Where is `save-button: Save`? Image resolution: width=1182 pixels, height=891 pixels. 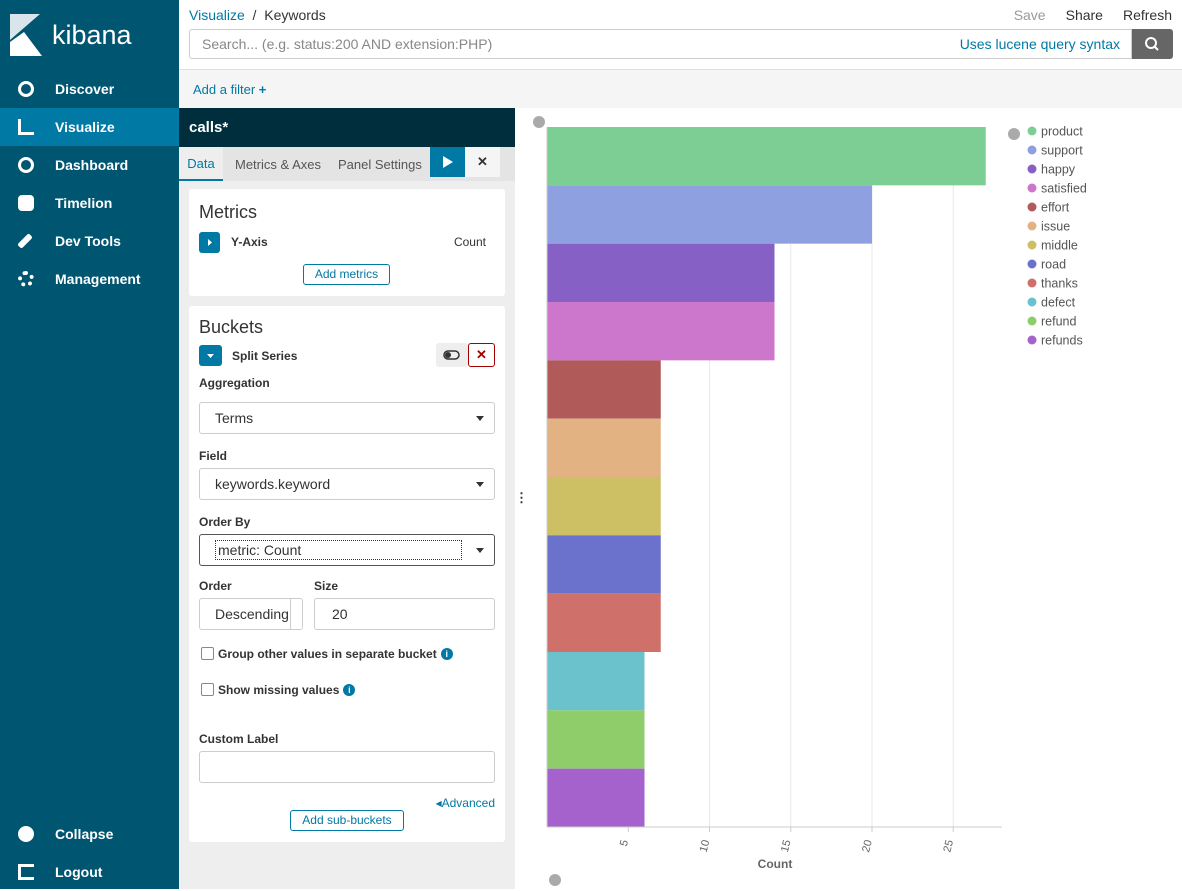
save-button: Save is located at coordinates (1029, 15).